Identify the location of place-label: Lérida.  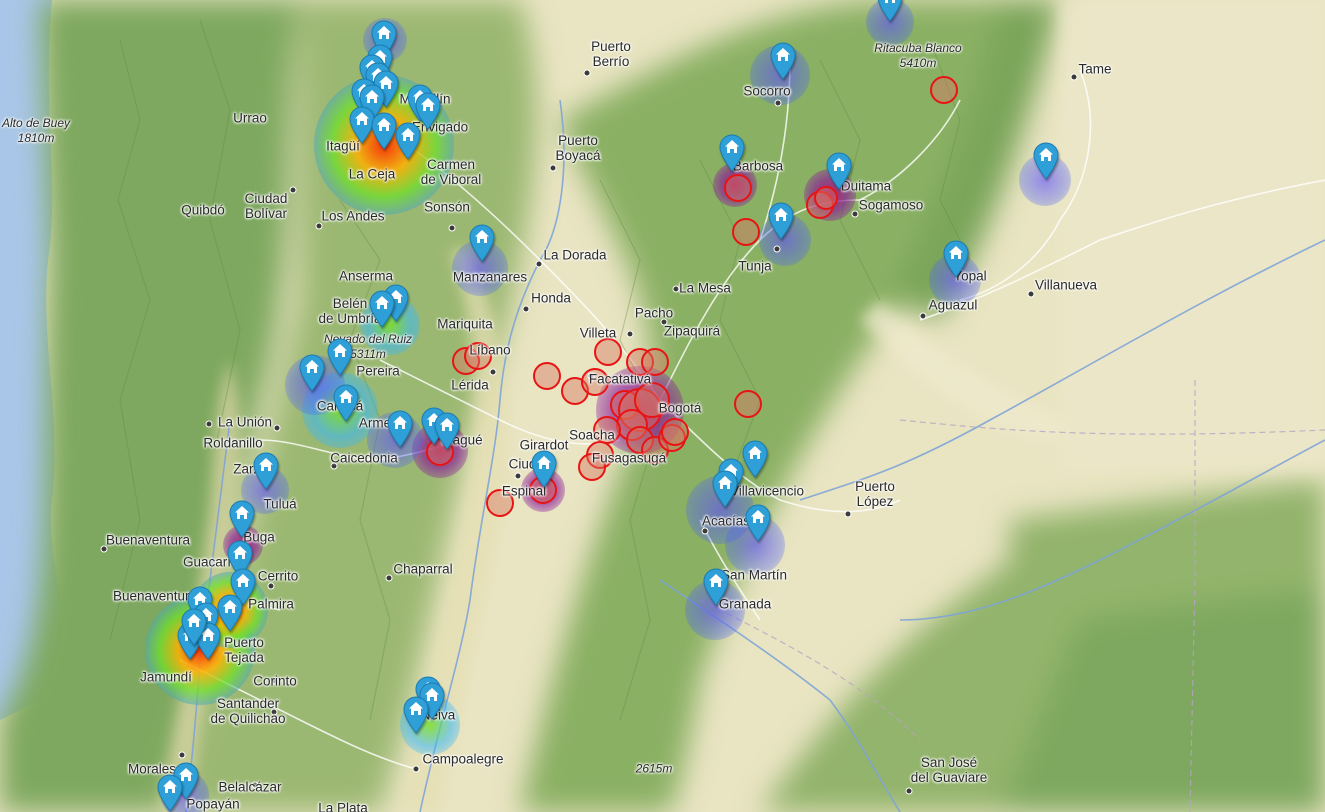
(470, 385).